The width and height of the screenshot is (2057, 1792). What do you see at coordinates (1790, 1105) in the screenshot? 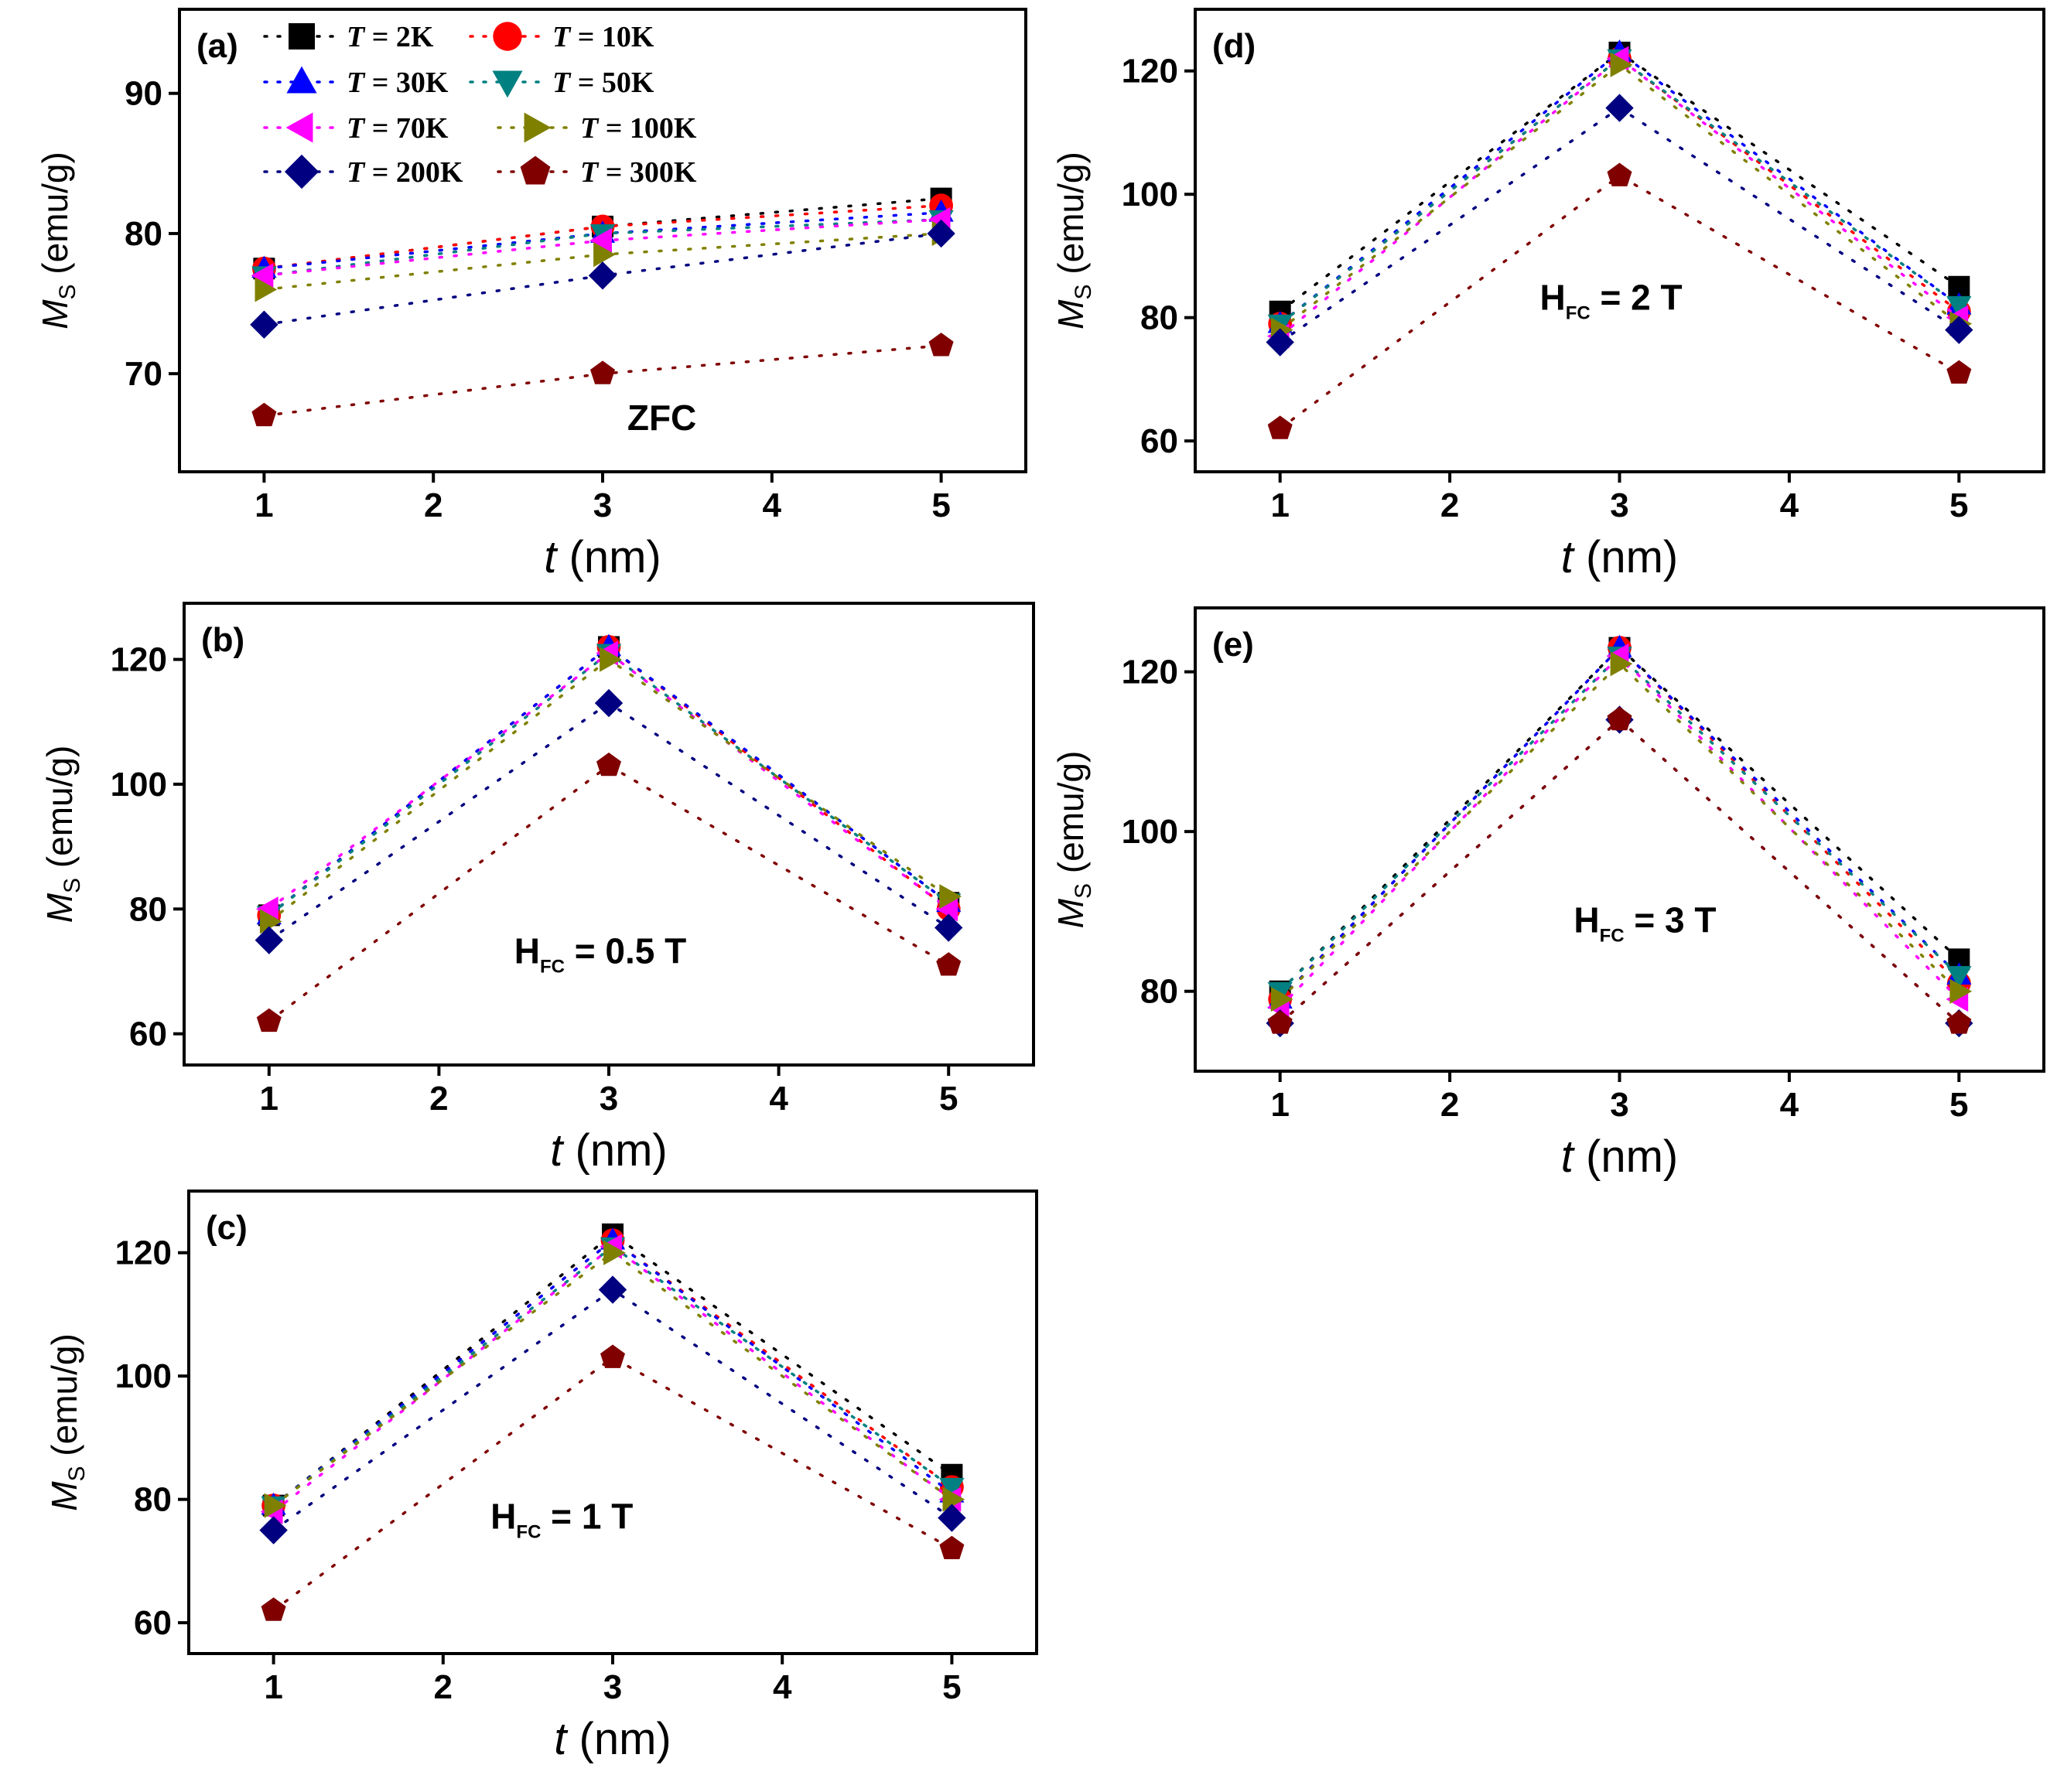
I see `x-tick-label: 4` at bounding box center [1790, 1105].